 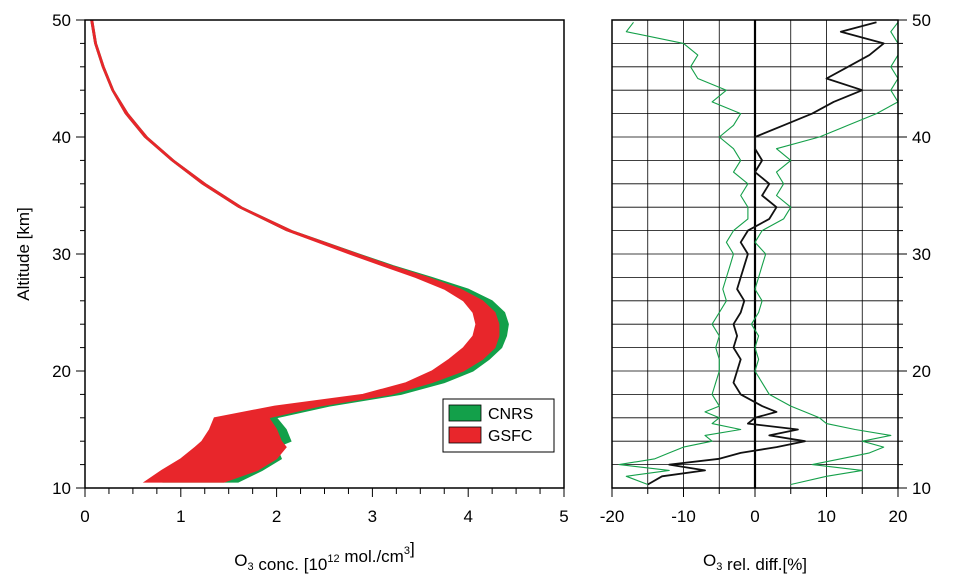 I want to click on xlabel-suffix: ], so click(x=412, y=548).